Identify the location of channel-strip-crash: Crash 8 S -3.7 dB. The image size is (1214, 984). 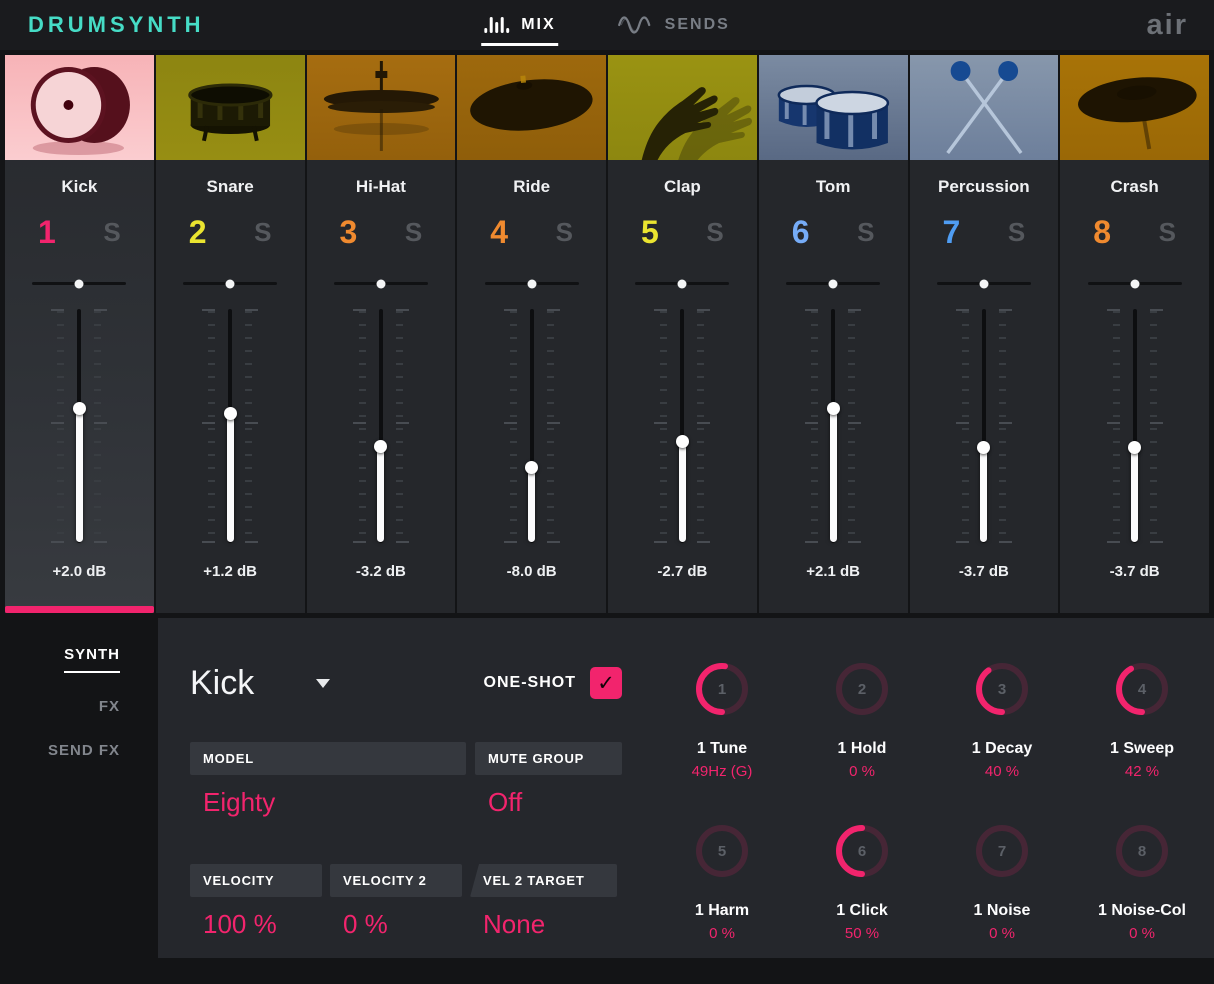
(1134, 334).